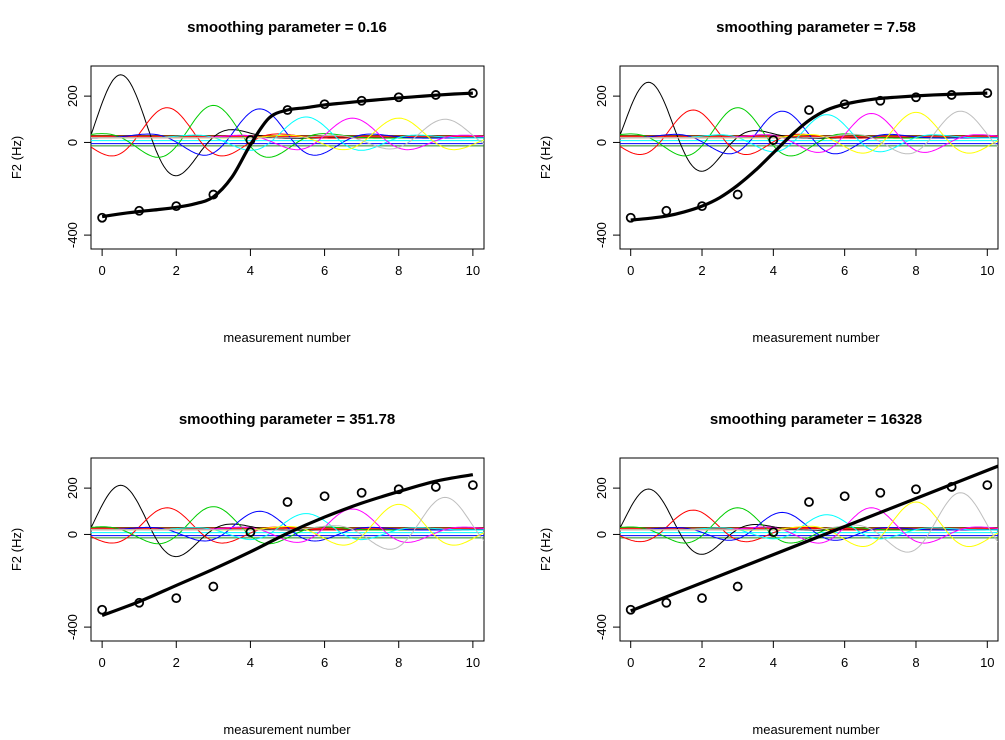  I want to click on chart-title: smoothing parameter = 351.78, so click(287, 419).